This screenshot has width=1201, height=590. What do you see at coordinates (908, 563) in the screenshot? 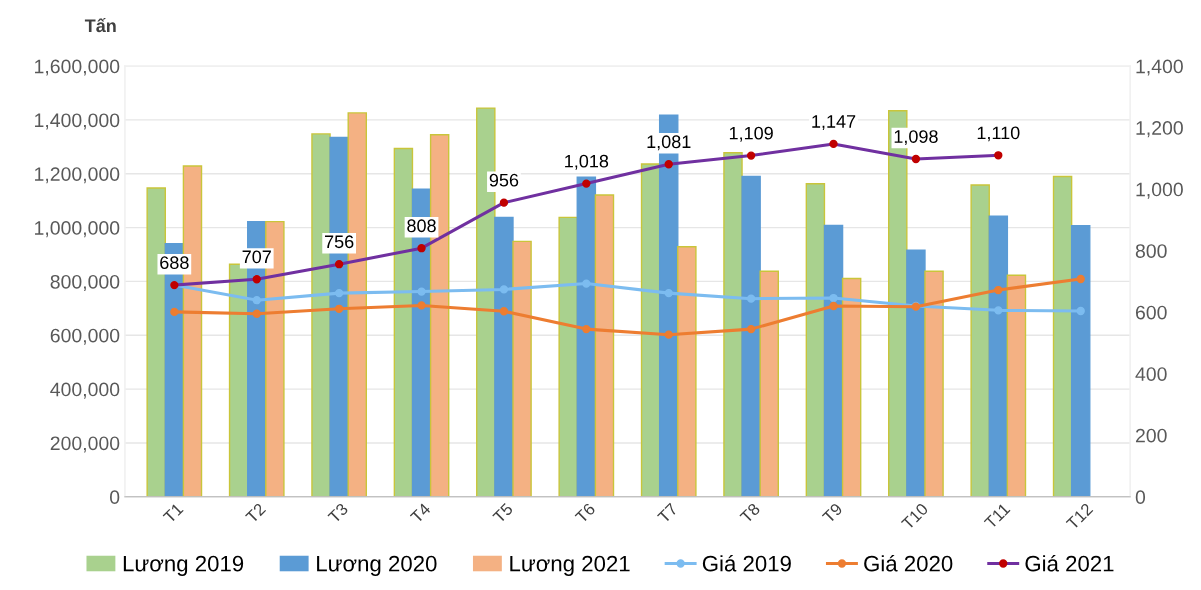
I see `legend-label: Giá 2020` at bounding box center [908, 563].